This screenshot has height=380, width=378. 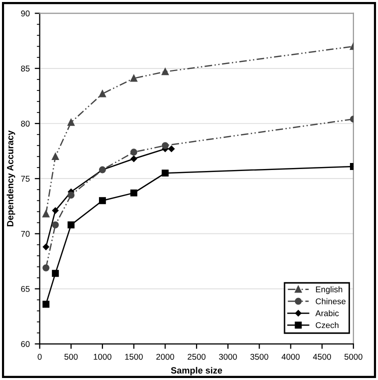 I want to click on x-tick-label: 4500, so click(x=321, y=357).